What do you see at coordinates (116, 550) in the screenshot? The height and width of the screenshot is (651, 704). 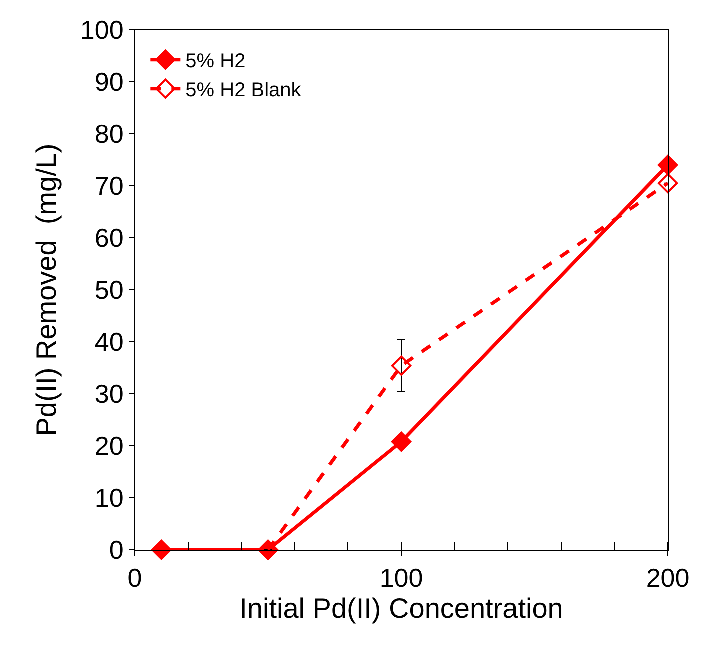 I see `y-tick-label: 0` at bounding box center [116, 550].